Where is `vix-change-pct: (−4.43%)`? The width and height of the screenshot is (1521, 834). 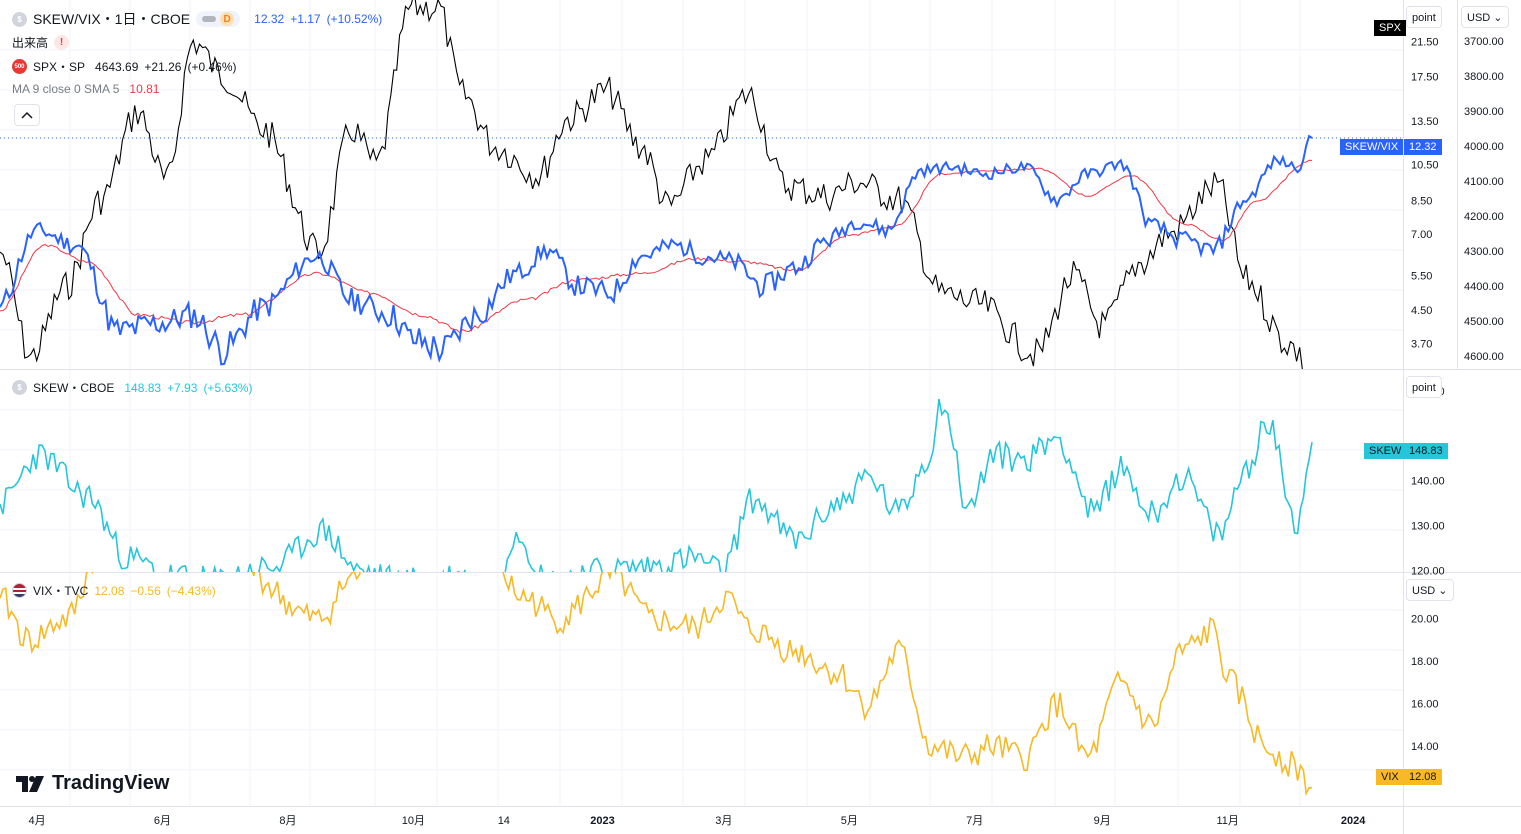
vix-change-pct: (−4.43%) is located at coordinates (191, 590).